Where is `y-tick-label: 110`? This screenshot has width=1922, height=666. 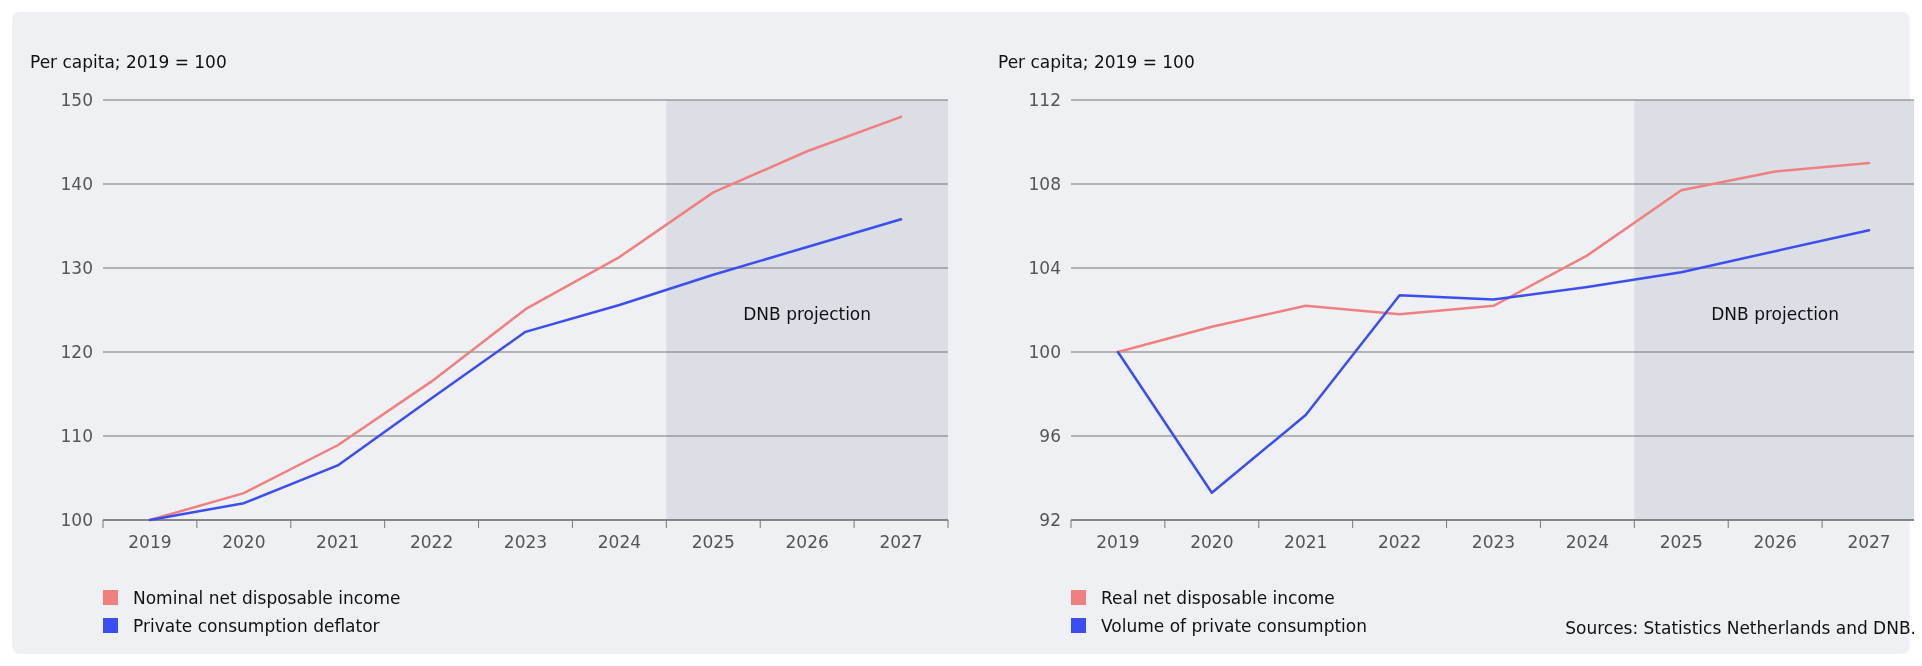 y-tick-label: 110 is located at coordinates (76, 435).